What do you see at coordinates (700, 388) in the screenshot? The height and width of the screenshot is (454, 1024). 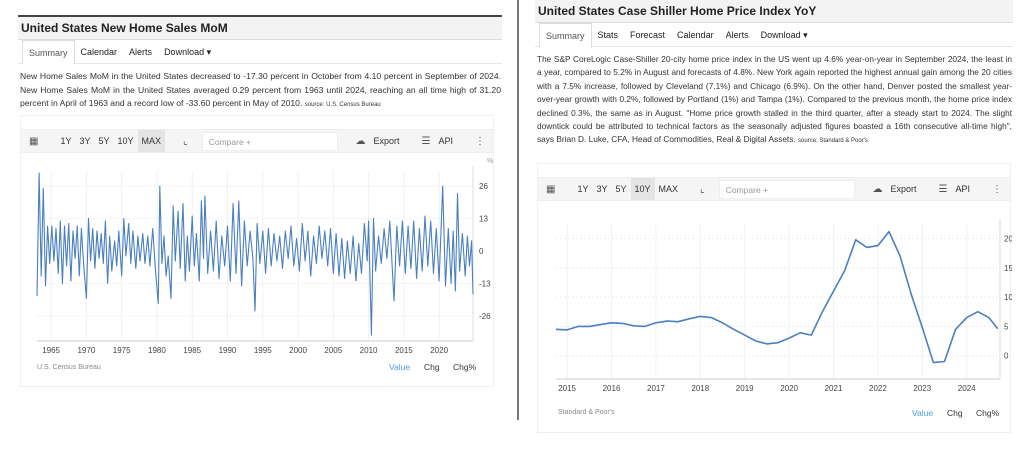 I see `x-tick-label: 2018` at bounding box center [700, 388].